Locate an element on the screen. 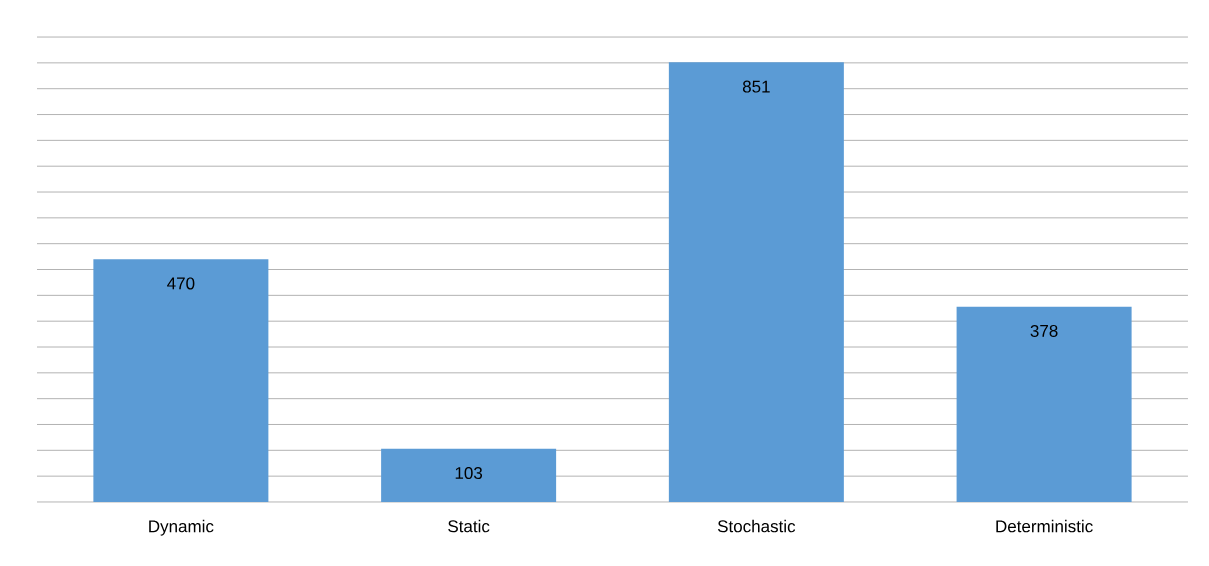 The width and height of the screenshot is (1209, 566). x-tick-label: Static is located at coordinates (469, 526).